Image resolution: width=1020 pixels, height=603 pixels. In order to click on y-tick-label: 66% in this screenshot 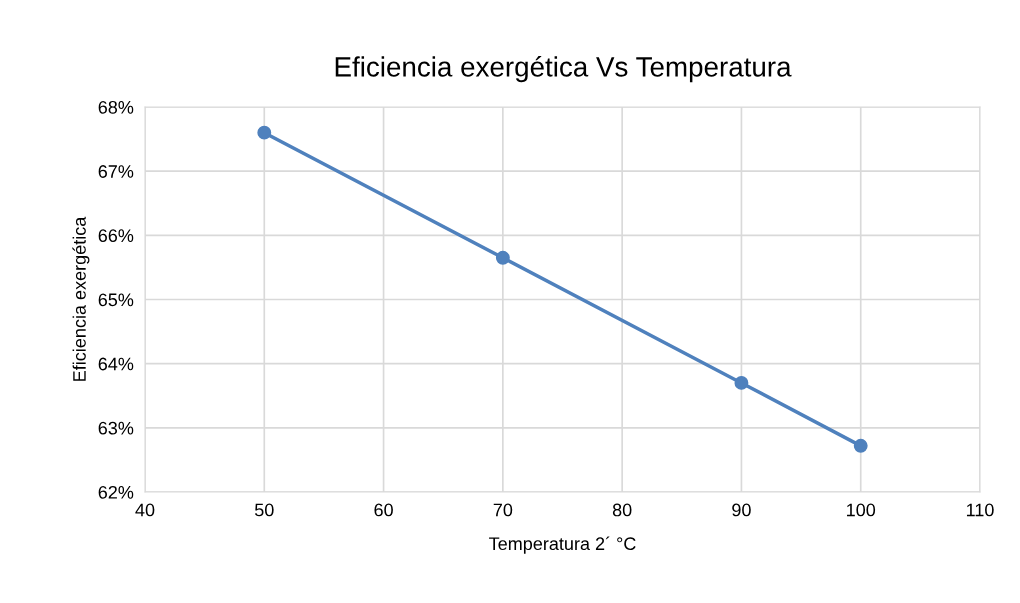, I will do `click(116, 236)`.